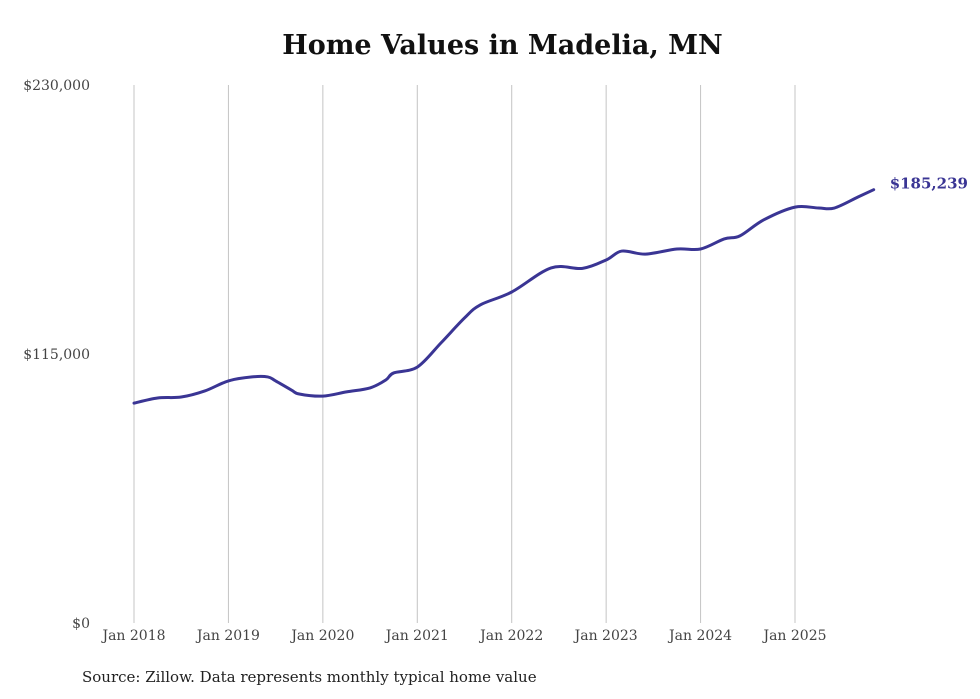 Image resolution: width=980 pixels, height=699 pixels. Describe the element at coordinates (793, 636) in the screenshot. I see `x-tick-label: Jan 2025` at that location.